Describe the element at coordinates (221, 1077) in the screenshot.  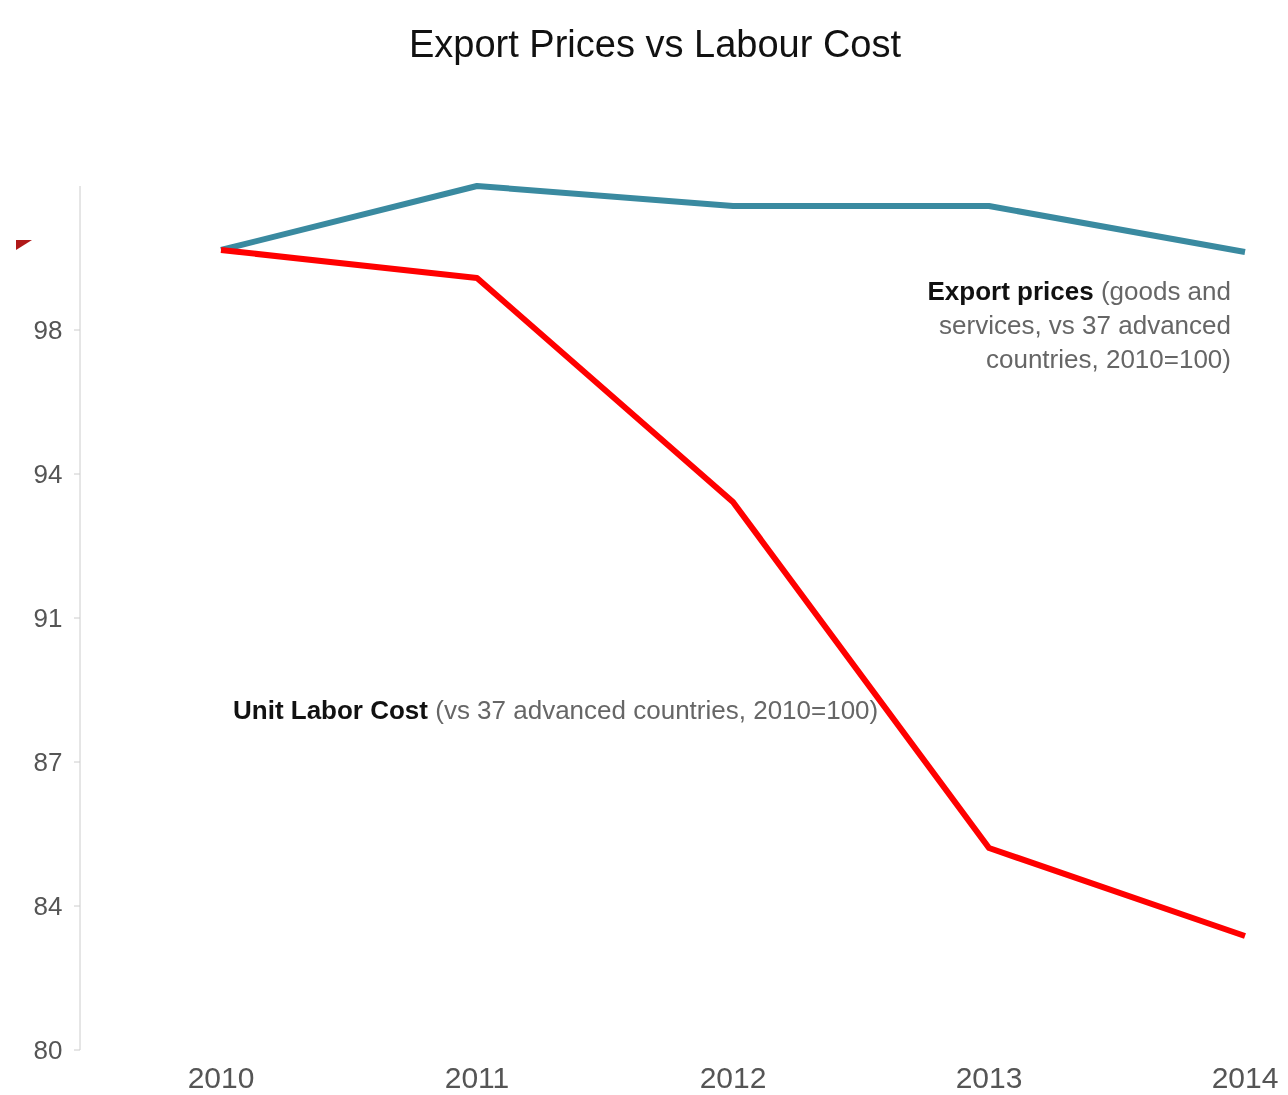
I see `x-tick-label: 2010` at that location.